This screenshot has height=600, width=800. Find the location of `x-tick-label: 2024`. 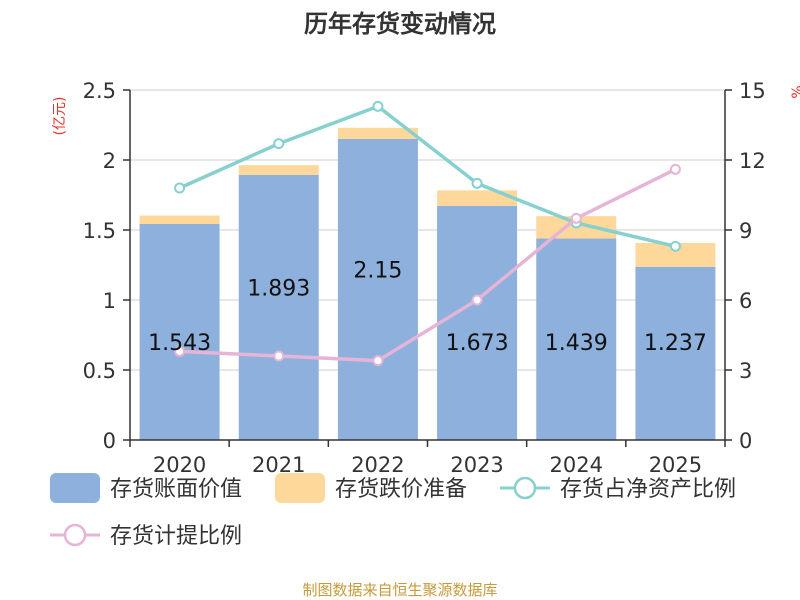

x-tick-label: 2024 is located at coordinates (576, 465).